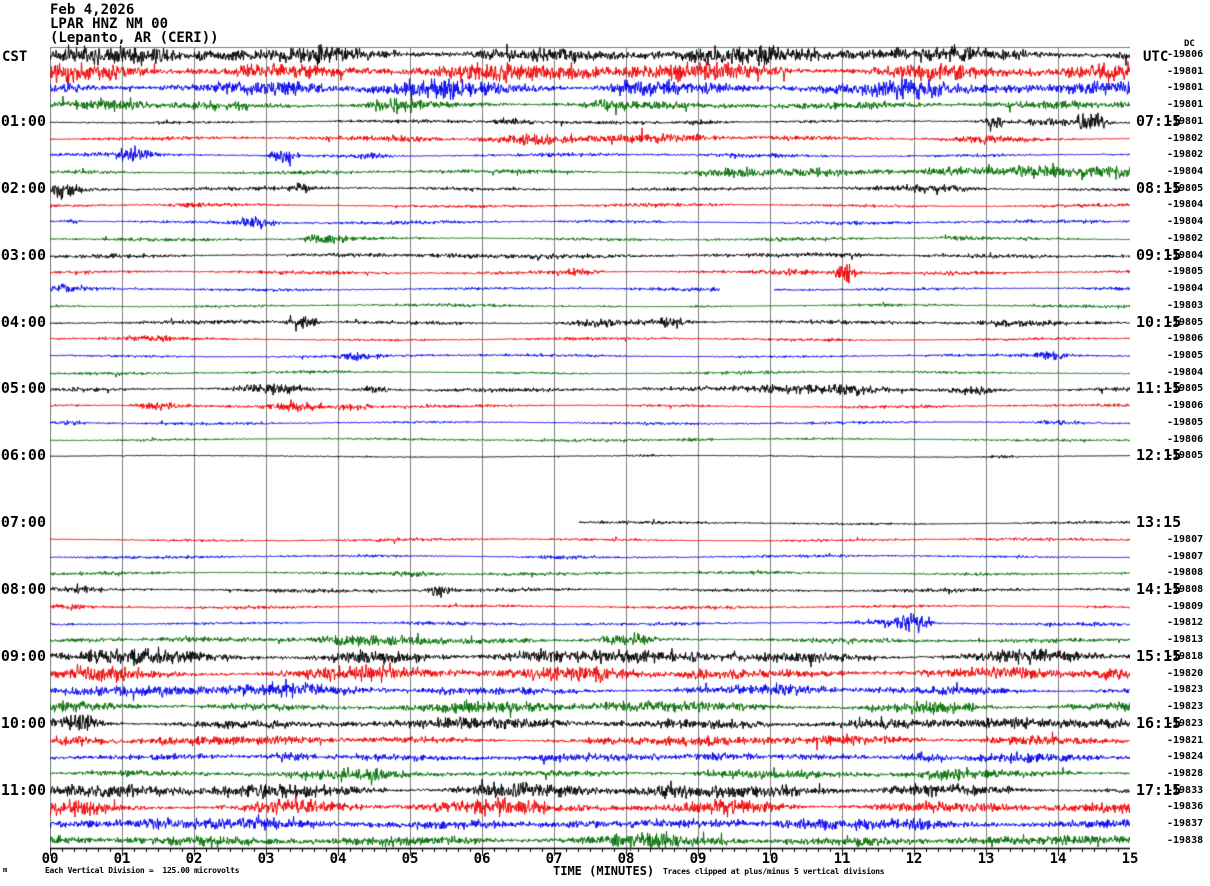 This screenshot has height=886, width=1210. Describe the element at coordinates (1189, 44) in the screenshot. I see `dc-column-header: DC` at that location.